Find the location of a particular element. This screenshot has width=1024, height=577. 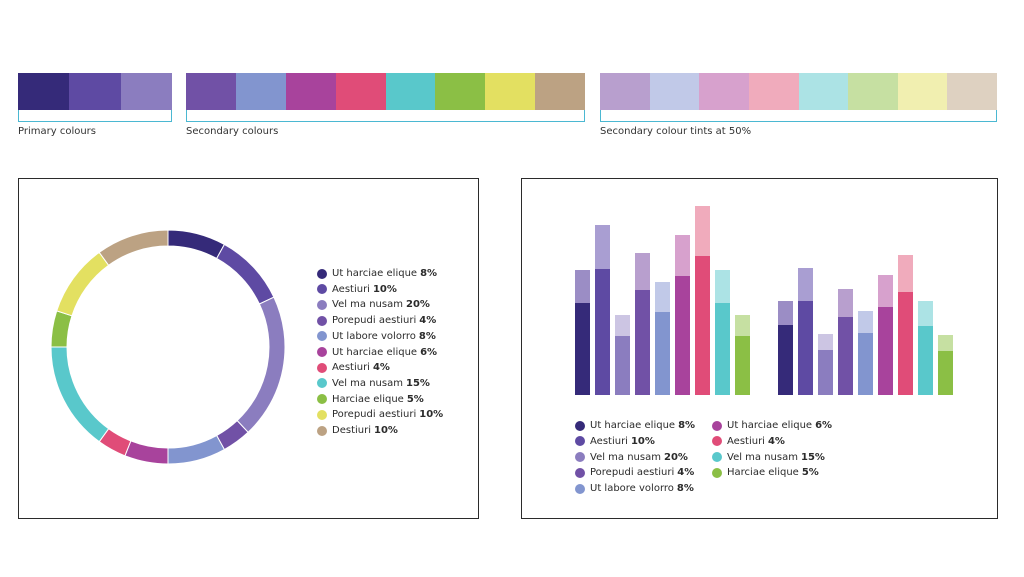

primary-colours-label: Primary colours is located at coordinates (57, 131).